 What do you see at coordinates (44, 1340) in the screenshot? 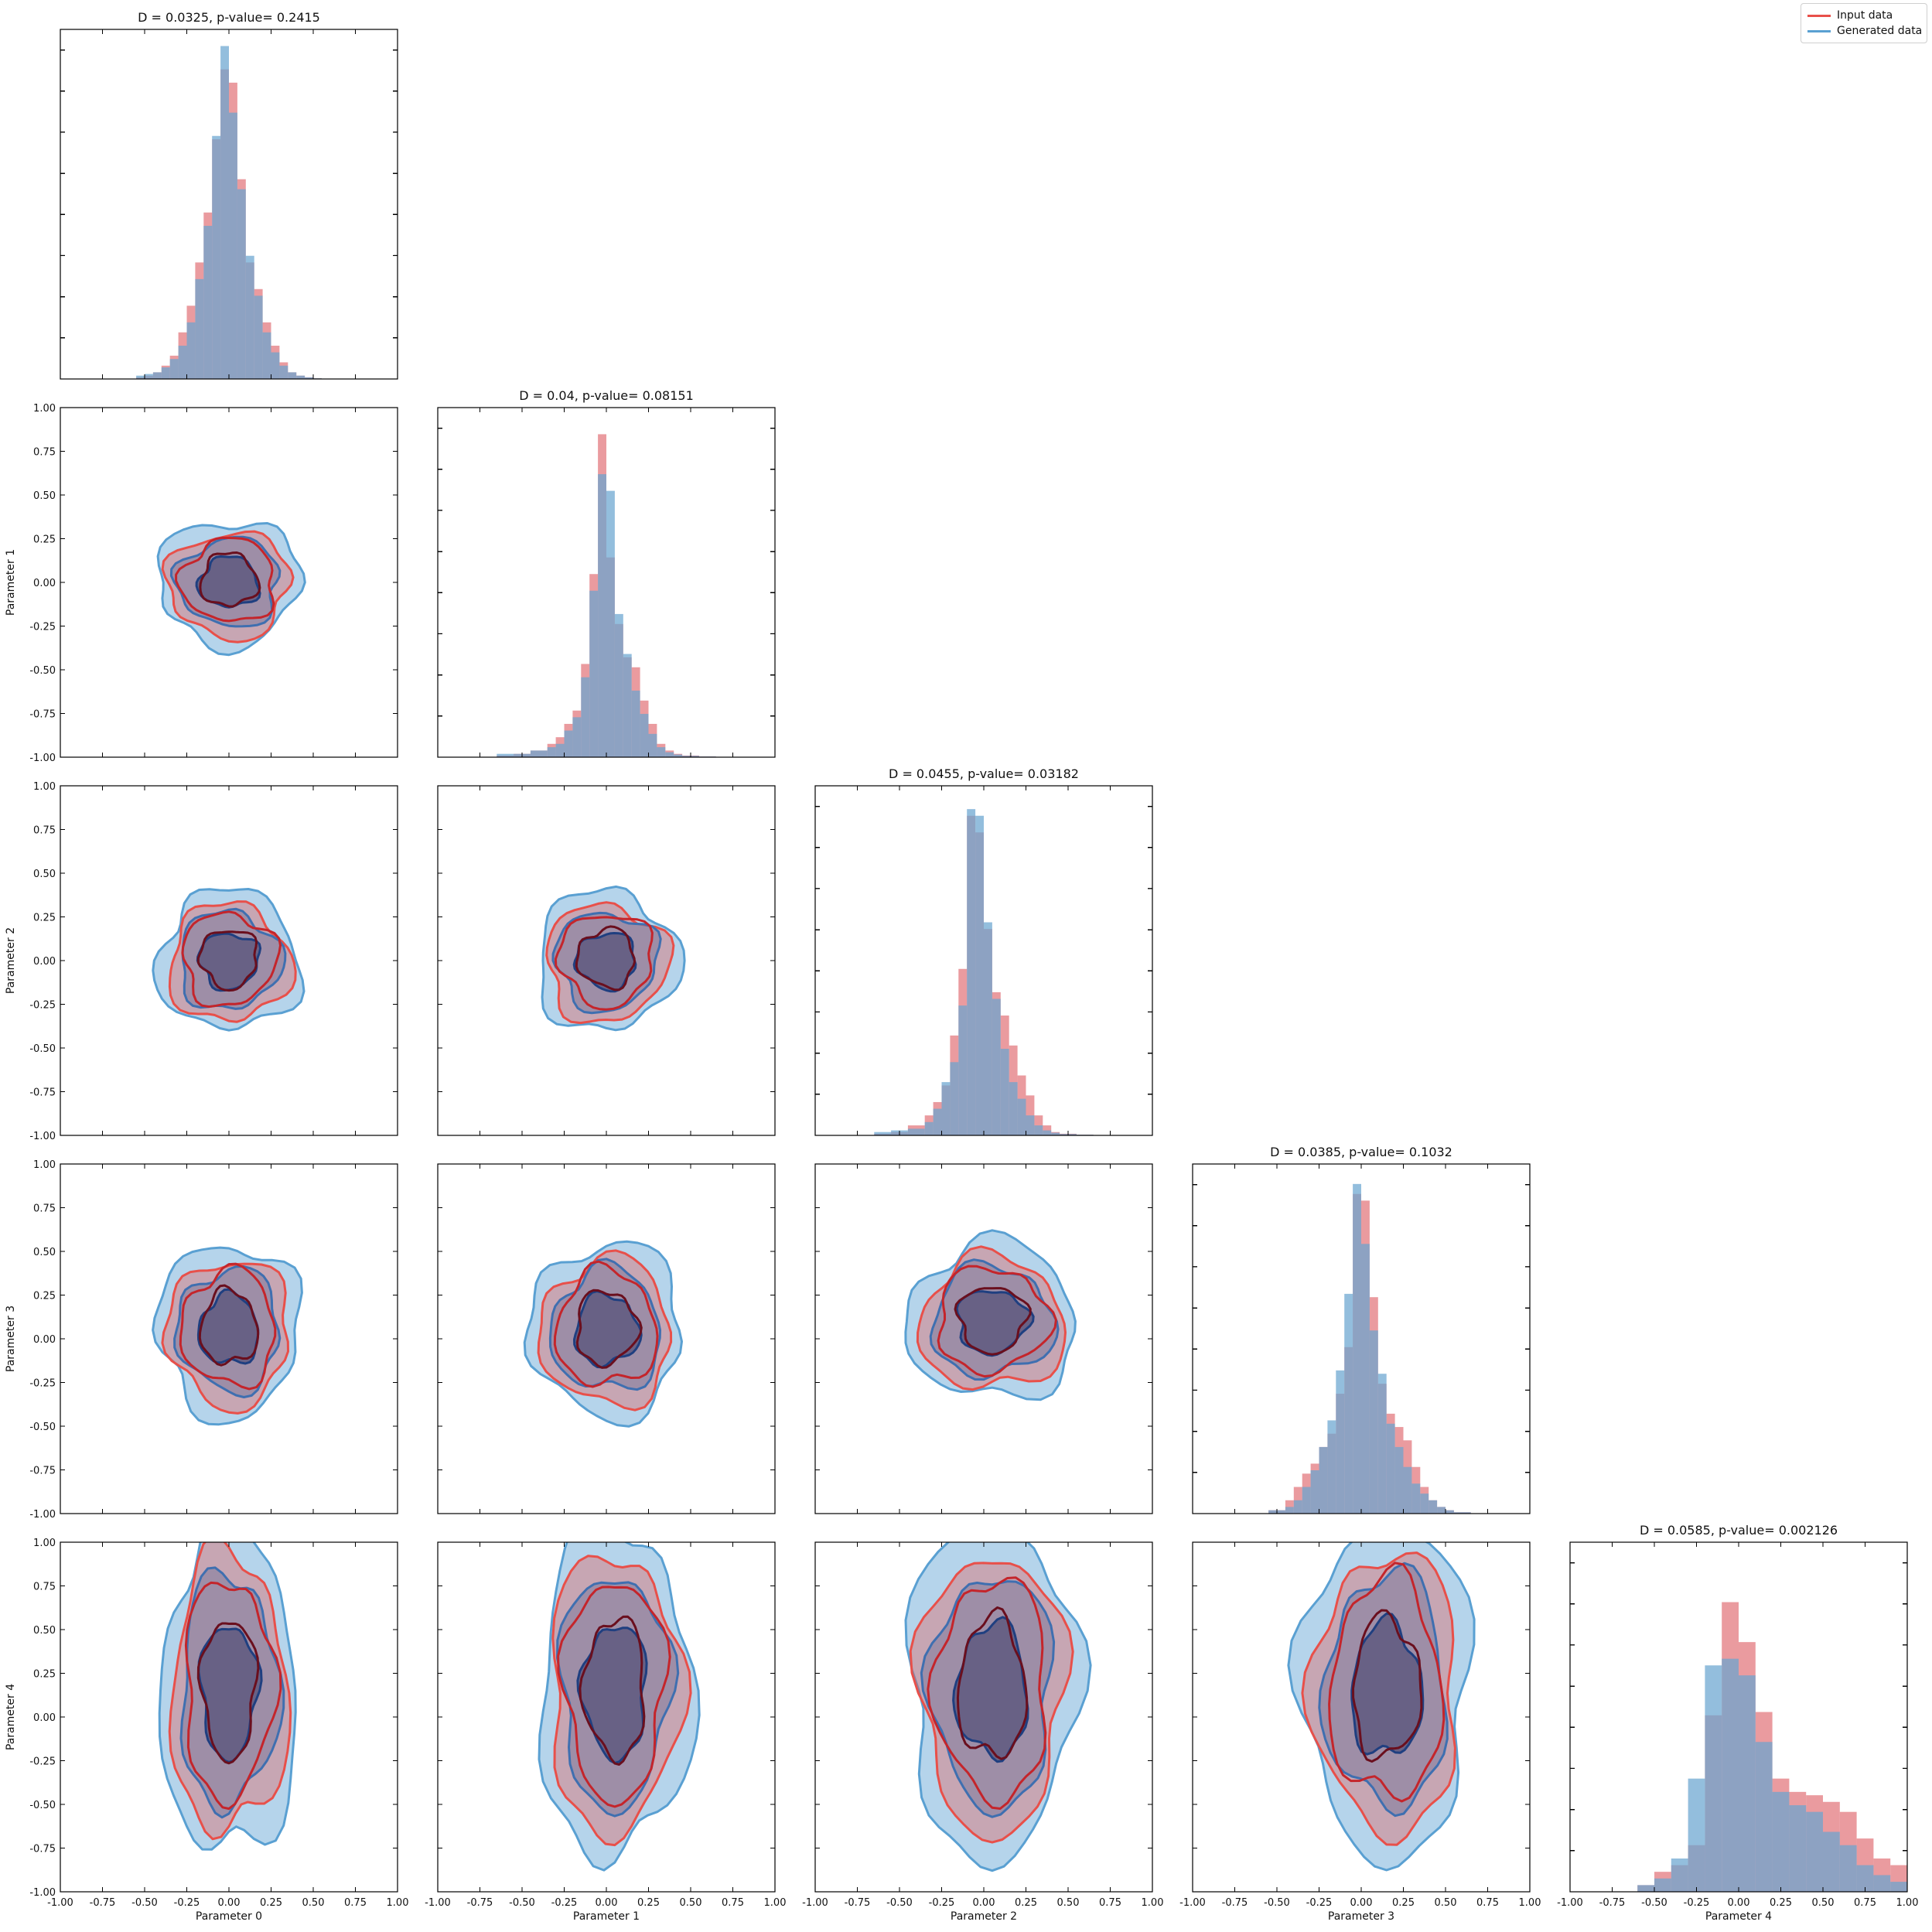
I see `y-tick-label: 0.00` at bounding box center [44, 1340].